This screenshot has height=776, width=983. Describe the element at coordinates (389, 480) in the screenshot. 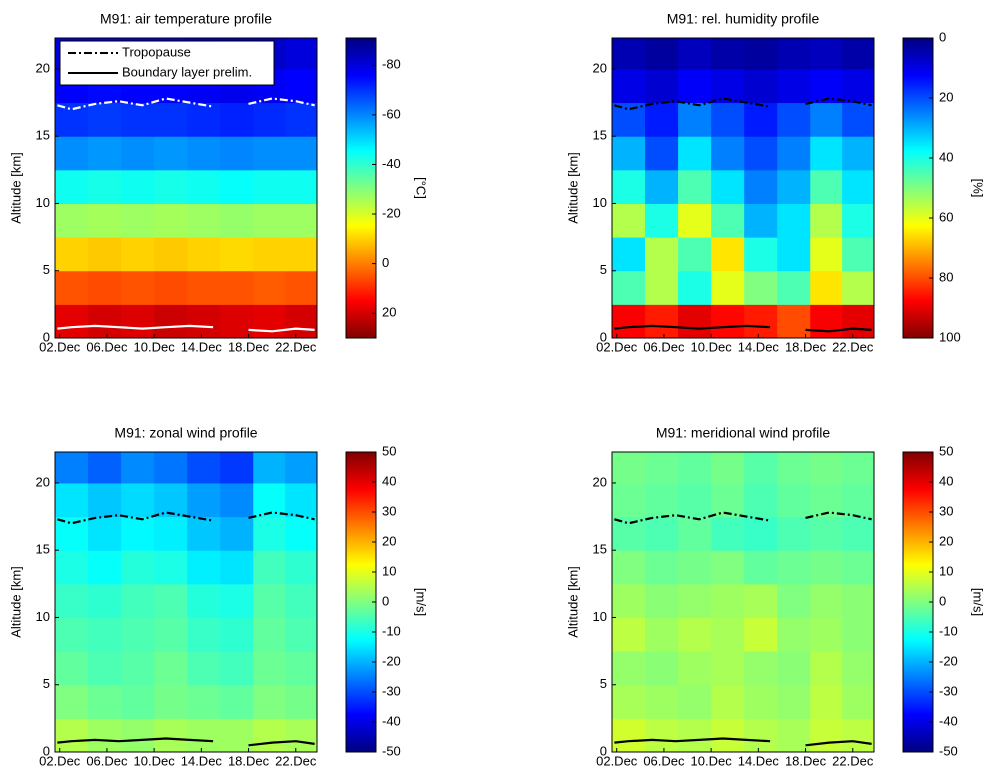

I see `colorbar-tick-label: 40` at that location.